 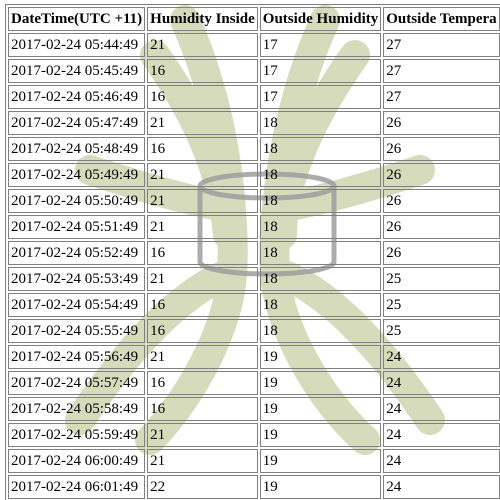 What do you see at coordinates (77, 409) in the screenshot?
I see `cell-datetime: 2017-02-24 05:58:49` at bounding box center [77, 409].